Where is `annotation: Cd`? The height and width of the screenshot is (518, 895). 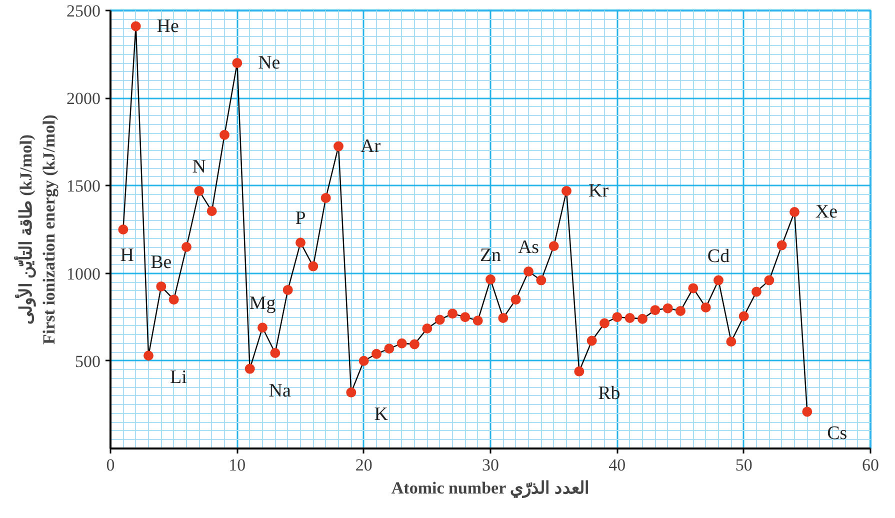 annotation: Cd is located at coordinates (718, 256).